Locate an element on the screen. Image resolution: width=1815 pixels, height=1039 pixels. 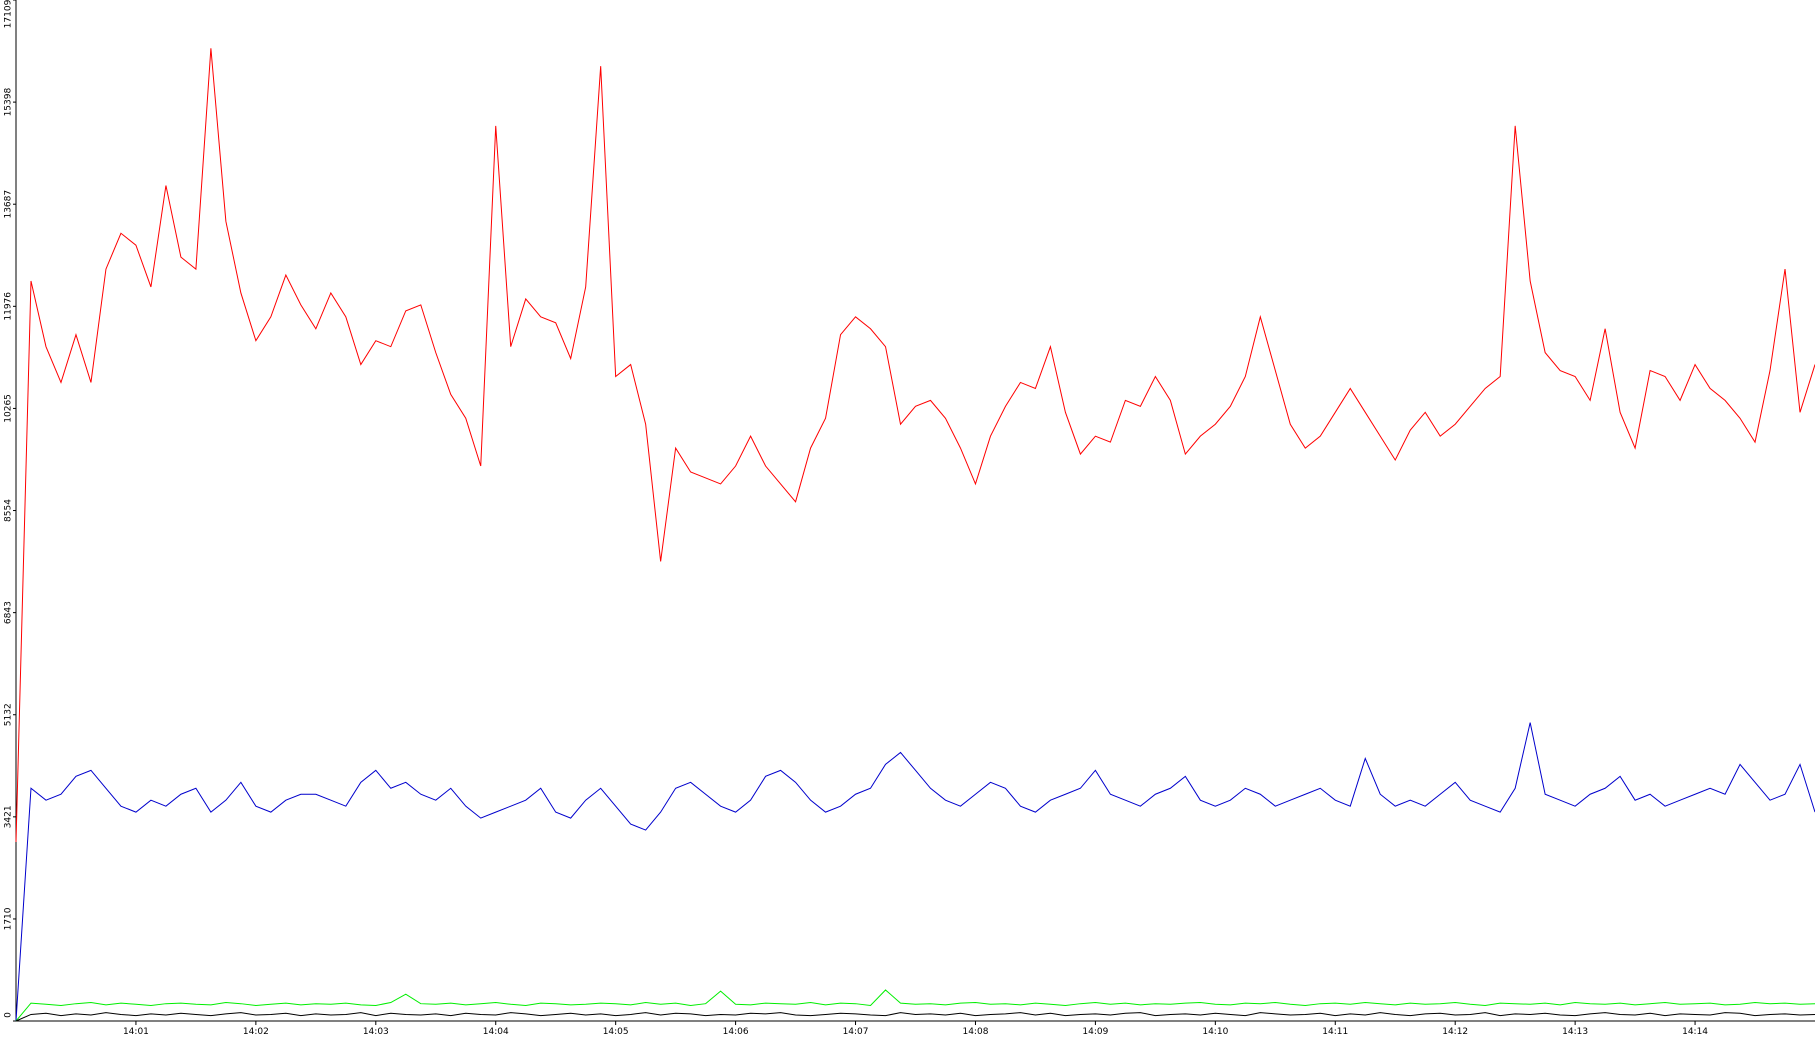
y-tick-label: 10265 is located at coordinates (9, 408).